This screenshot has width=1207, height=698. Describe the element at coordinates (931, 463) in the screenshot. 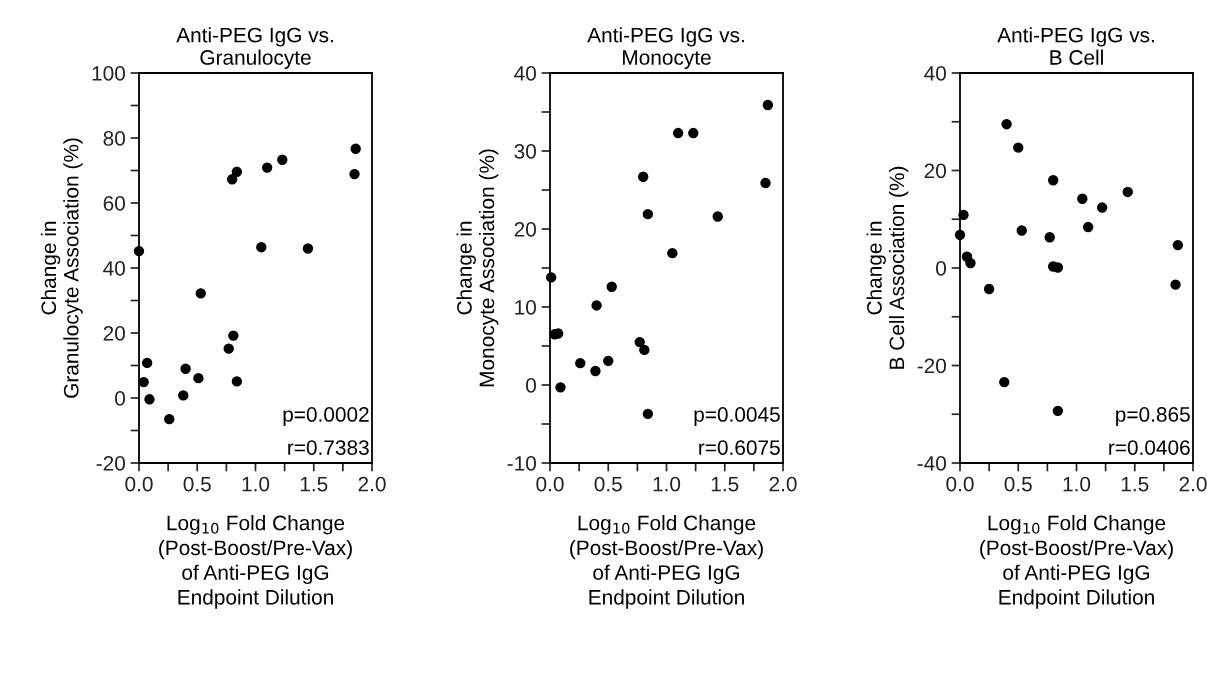

I see `y-tick-label: -40` at that location.